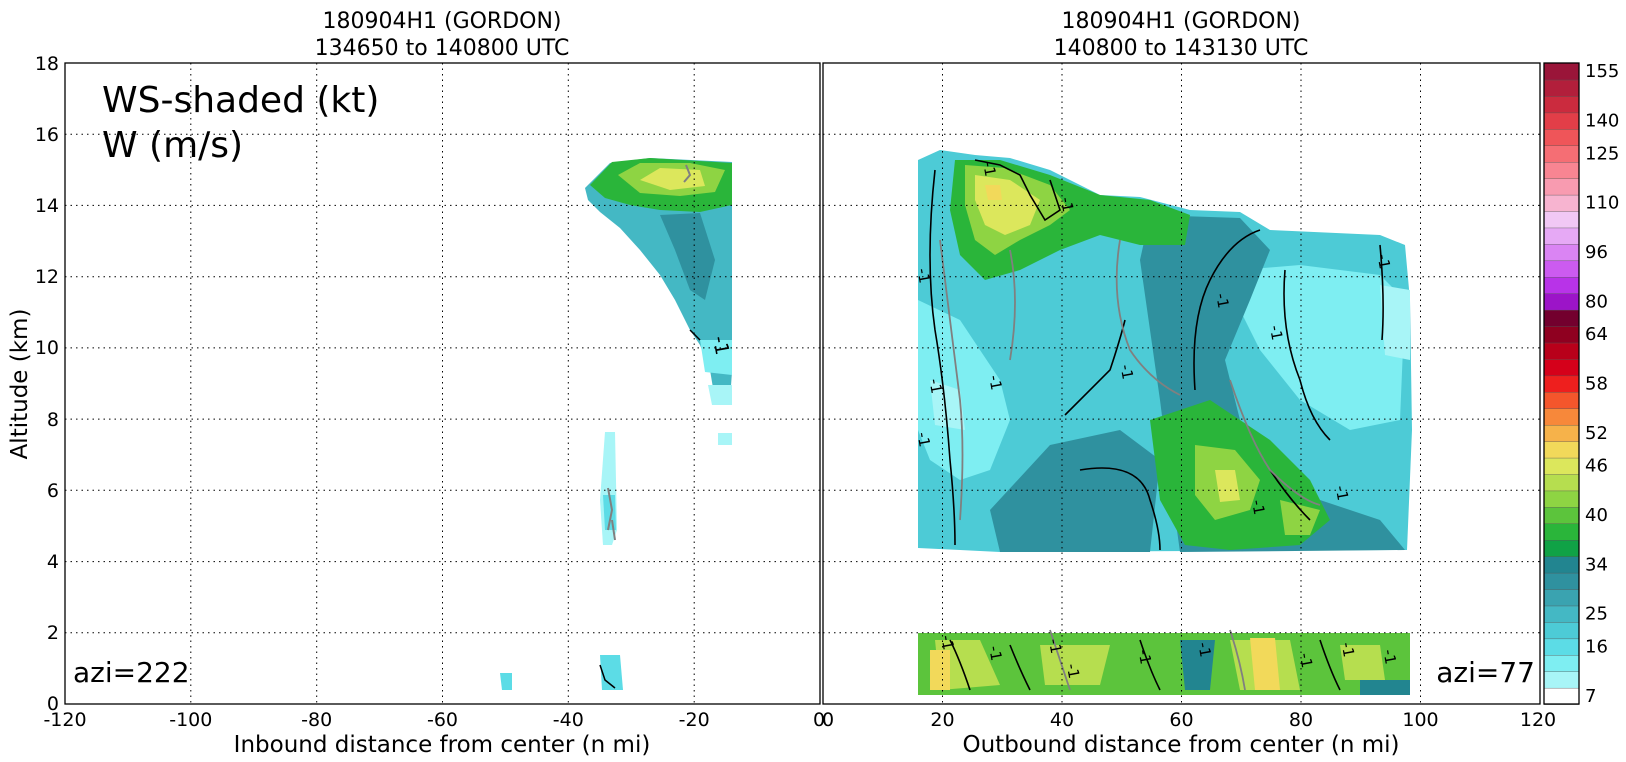 The image size is (1626, 762). Describe the element at coordinates (316, 720) in the screenshot. I see `x-tick-label: -80` at that location.